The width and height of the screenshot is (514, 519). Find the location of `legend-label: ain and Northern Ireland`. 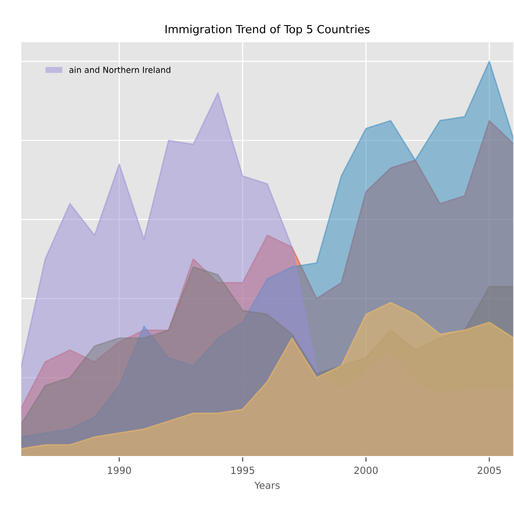

legend-label: ain and Northern Ireland is located at coordinates (119, 69).